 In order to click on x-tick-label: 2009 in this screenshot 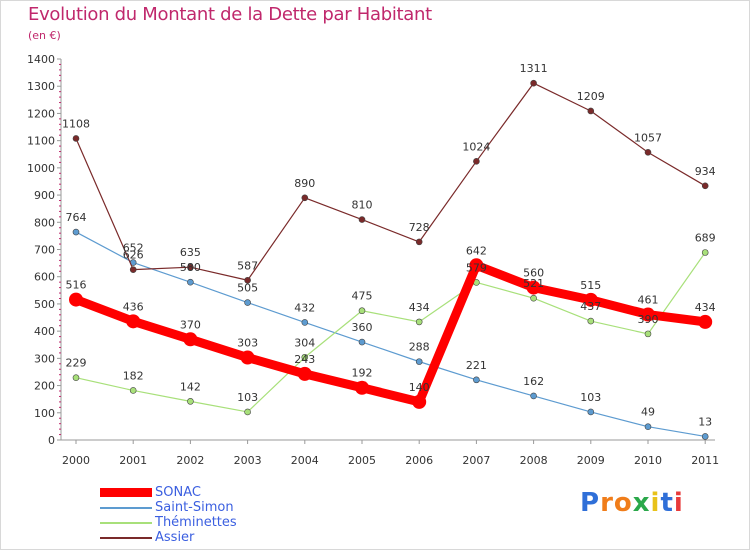, I will do `click(591, 460)`.